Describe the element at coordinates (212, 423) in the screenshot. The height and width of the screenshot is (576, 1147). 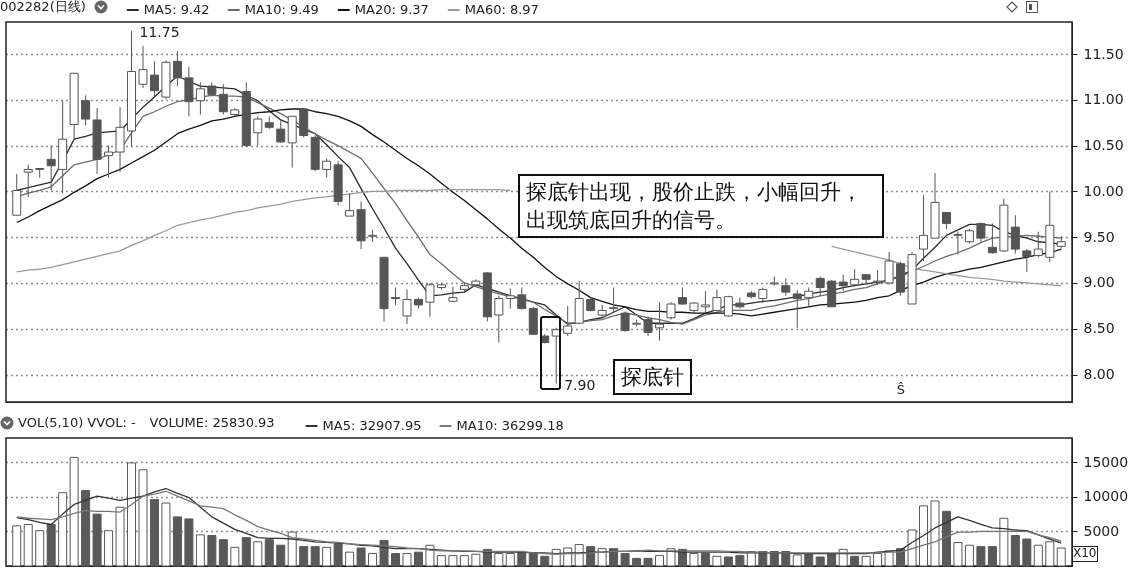
I see `text: VOLUME: 25830.93` at that location.